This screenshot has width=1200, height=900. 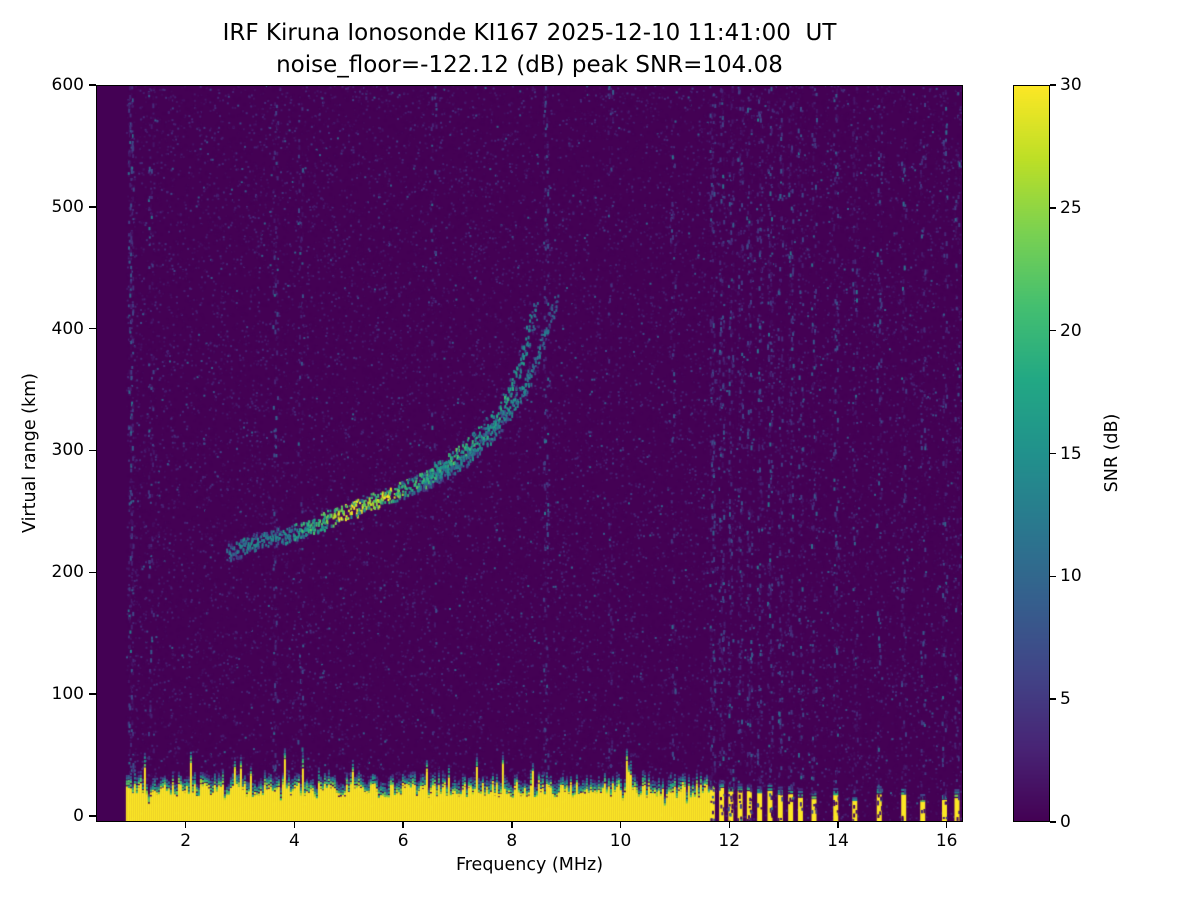 I want to click on chart-subtitle: noise_floor=-122.12 (dB) peak SNR=104.08, so click(x=529, y=65).